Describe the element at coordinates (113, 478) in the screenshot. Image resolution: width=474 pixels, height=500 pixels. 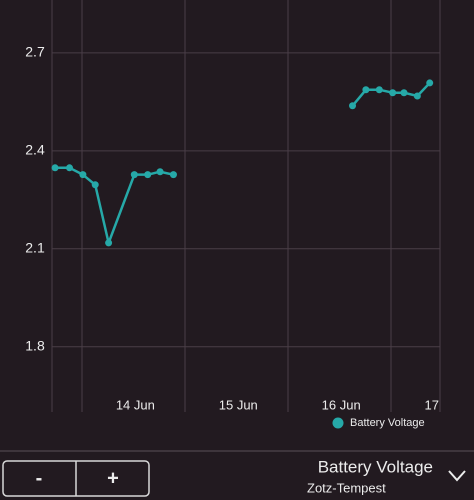
I see `increase-button: +` at that location.